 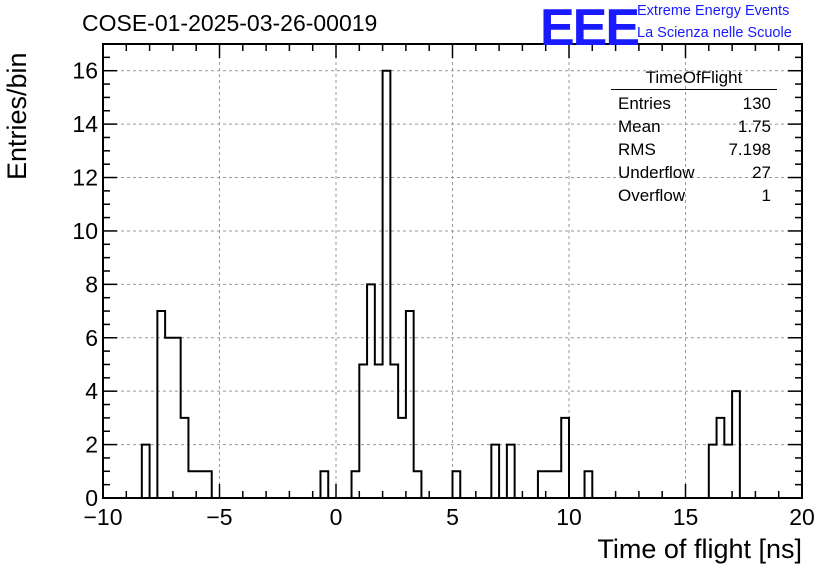 I want to click on y-tick-label: 2, so click(x=91, y=445).